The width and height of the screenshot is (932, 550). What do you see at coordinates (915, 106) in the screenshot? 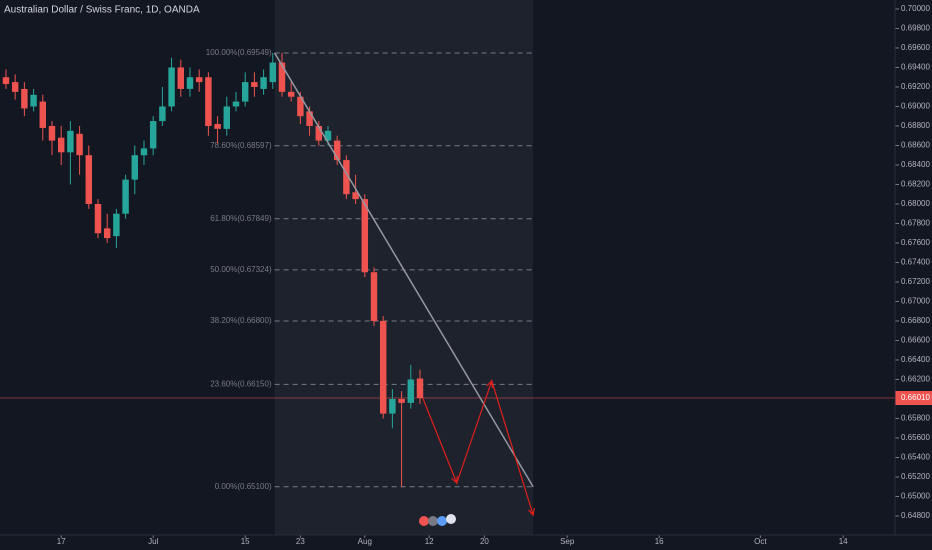
I see `y-tick-label: 0.69000` at bounding box center [915, 106].